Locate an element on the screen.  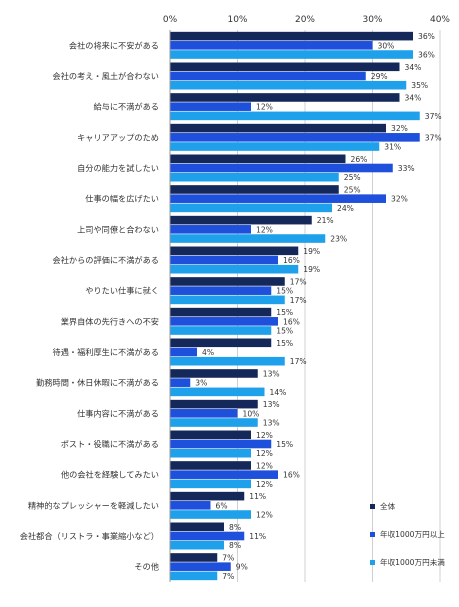
data-label: 9% is located at coordinates (242, 567).